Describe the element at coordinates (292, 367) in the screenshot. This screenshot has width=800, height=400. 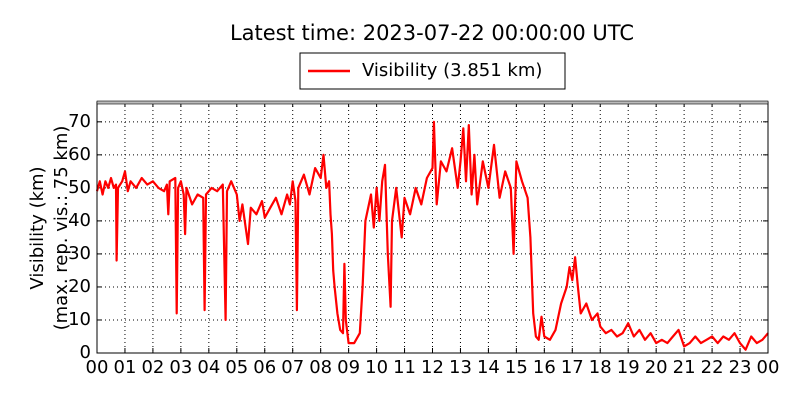
I see `x-tick-label: 07` at that location.